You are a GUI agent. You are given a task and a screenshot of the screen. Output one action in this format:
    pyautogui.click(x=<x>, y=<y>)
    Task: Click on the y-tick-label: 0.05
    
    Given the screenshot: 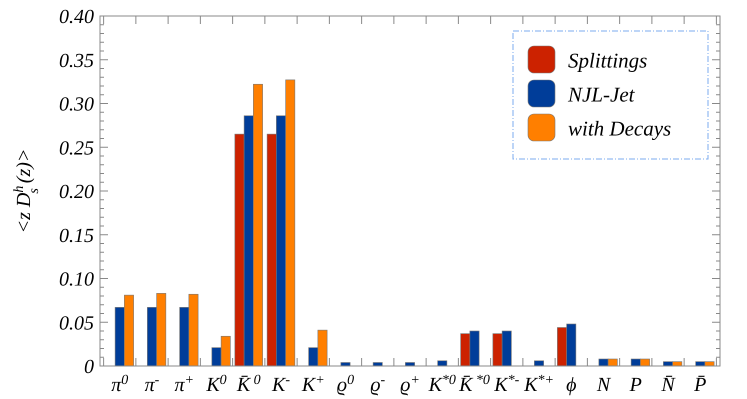 What is the action you would take?
    pyautogui.click(x=76, y=323)
    